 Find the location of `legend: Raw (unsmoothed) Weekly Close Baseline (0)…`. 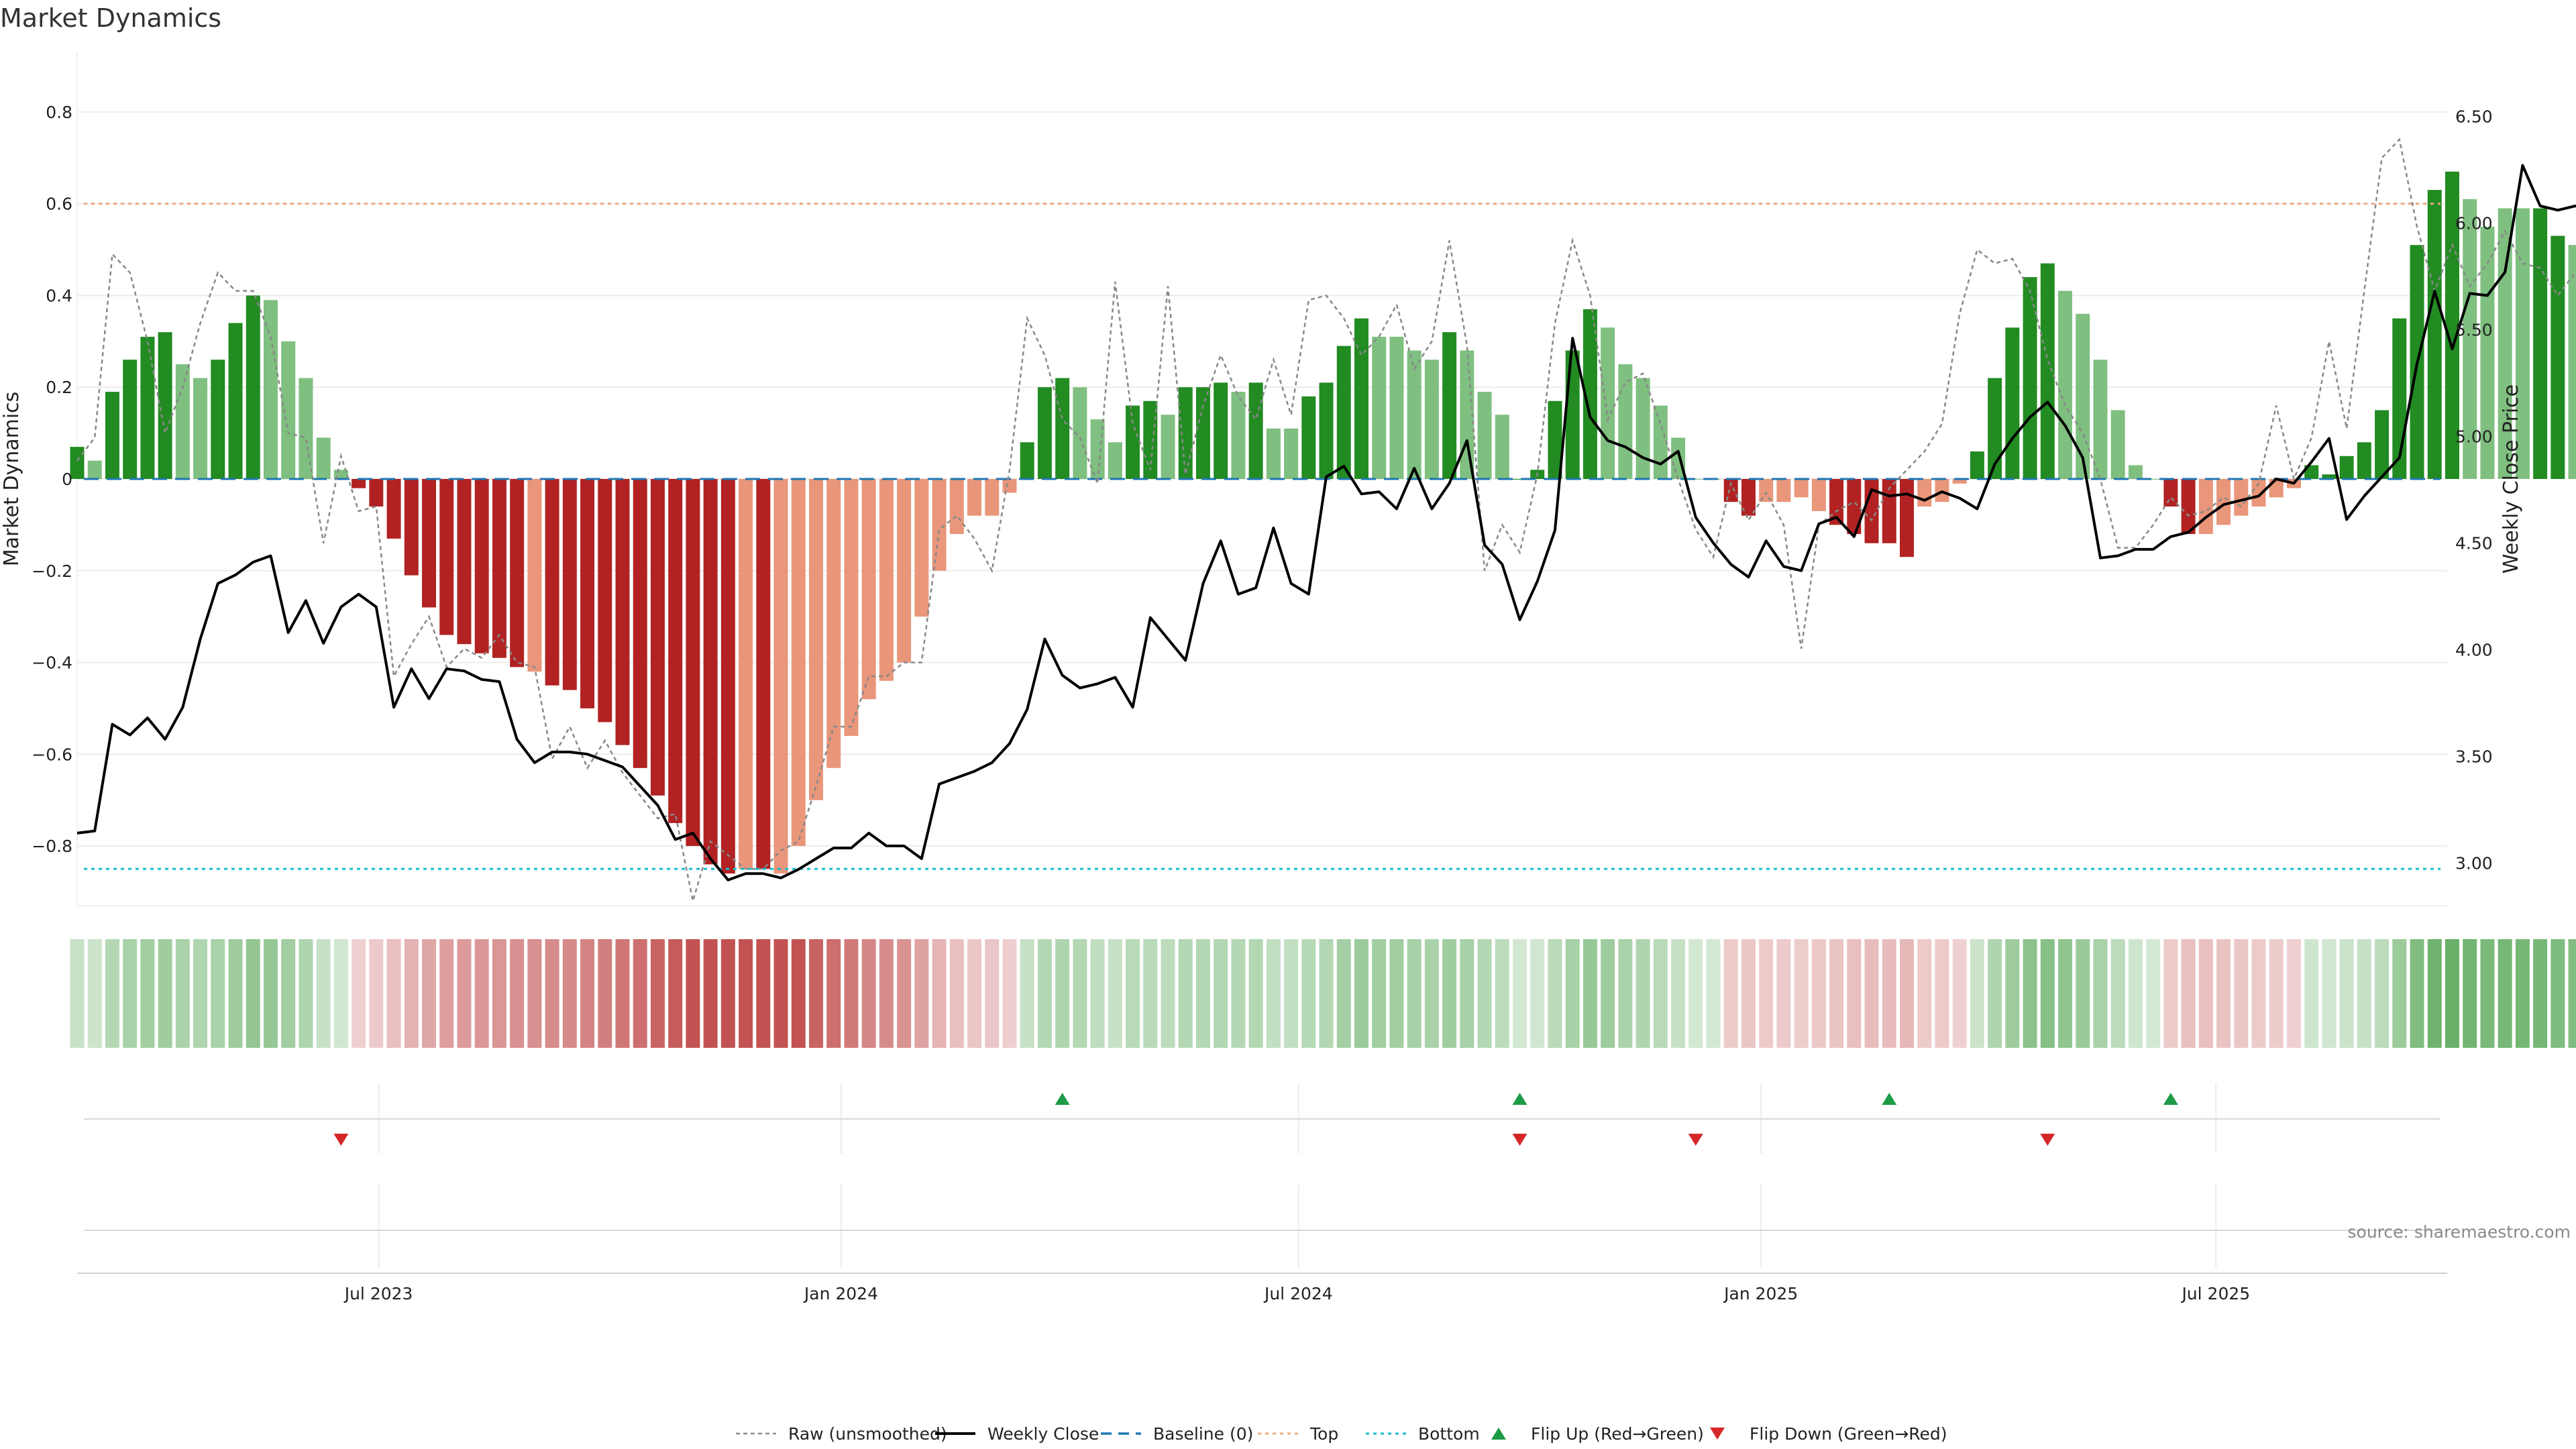

legend: Raw (unsmoothed) Weekly Close Baseline (0)… is located at coordinates (1341, 1434).